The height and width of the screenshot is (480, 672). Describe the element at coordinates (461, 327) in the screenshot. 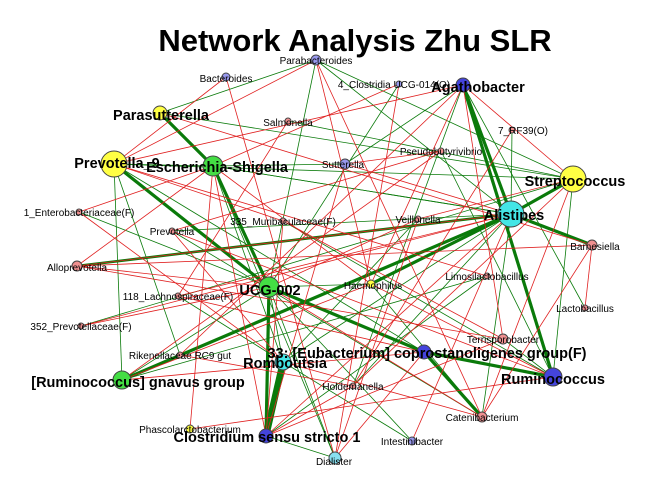

I see `edge-alistipes-intestinibacter` at that location.